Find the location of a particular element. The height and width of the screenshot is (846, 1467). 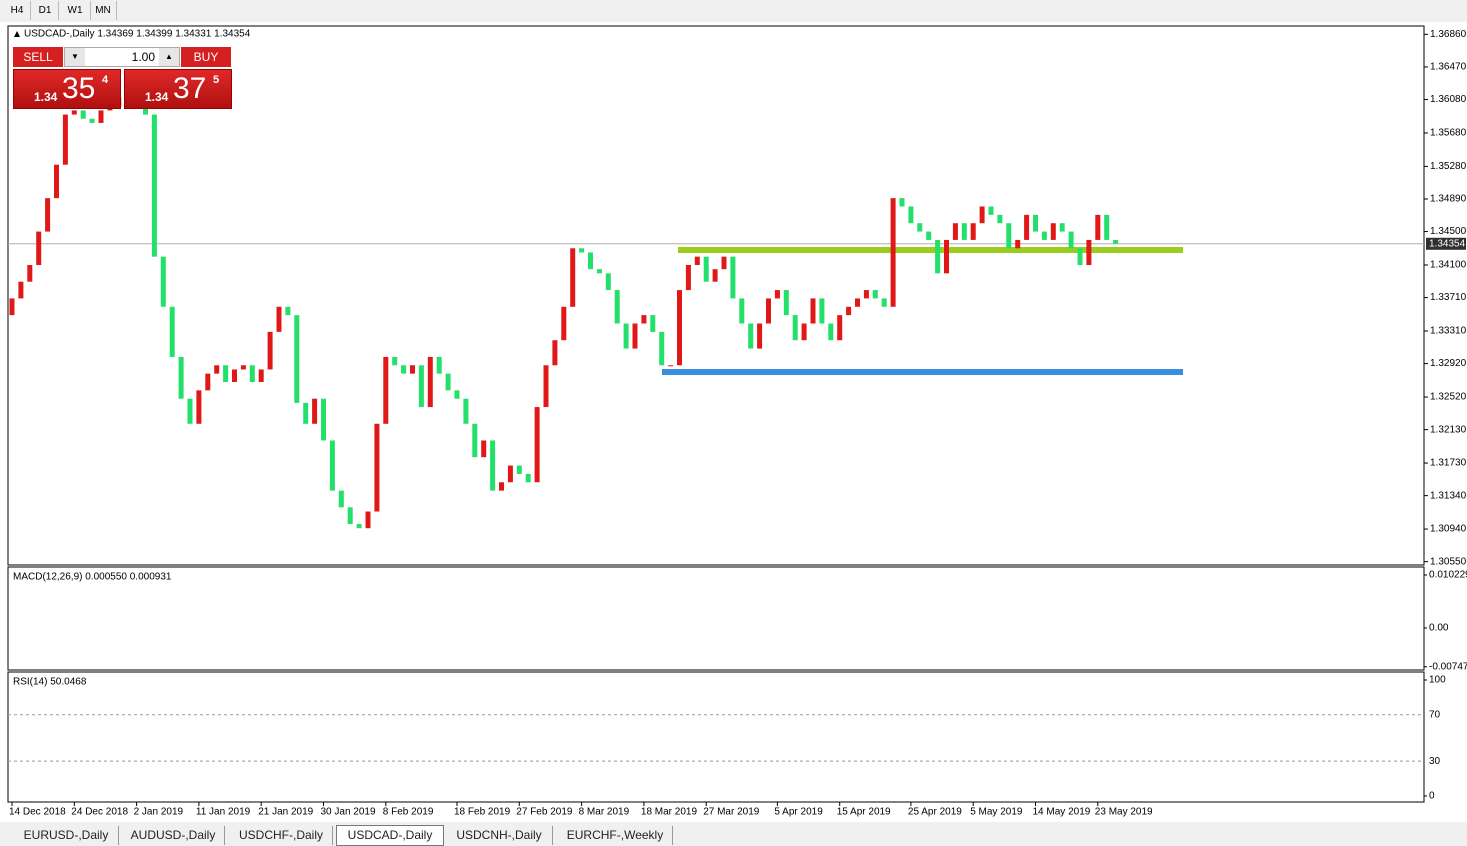

x-tick-label: 21 Jan 2019 is located at coordinates (285, 812).